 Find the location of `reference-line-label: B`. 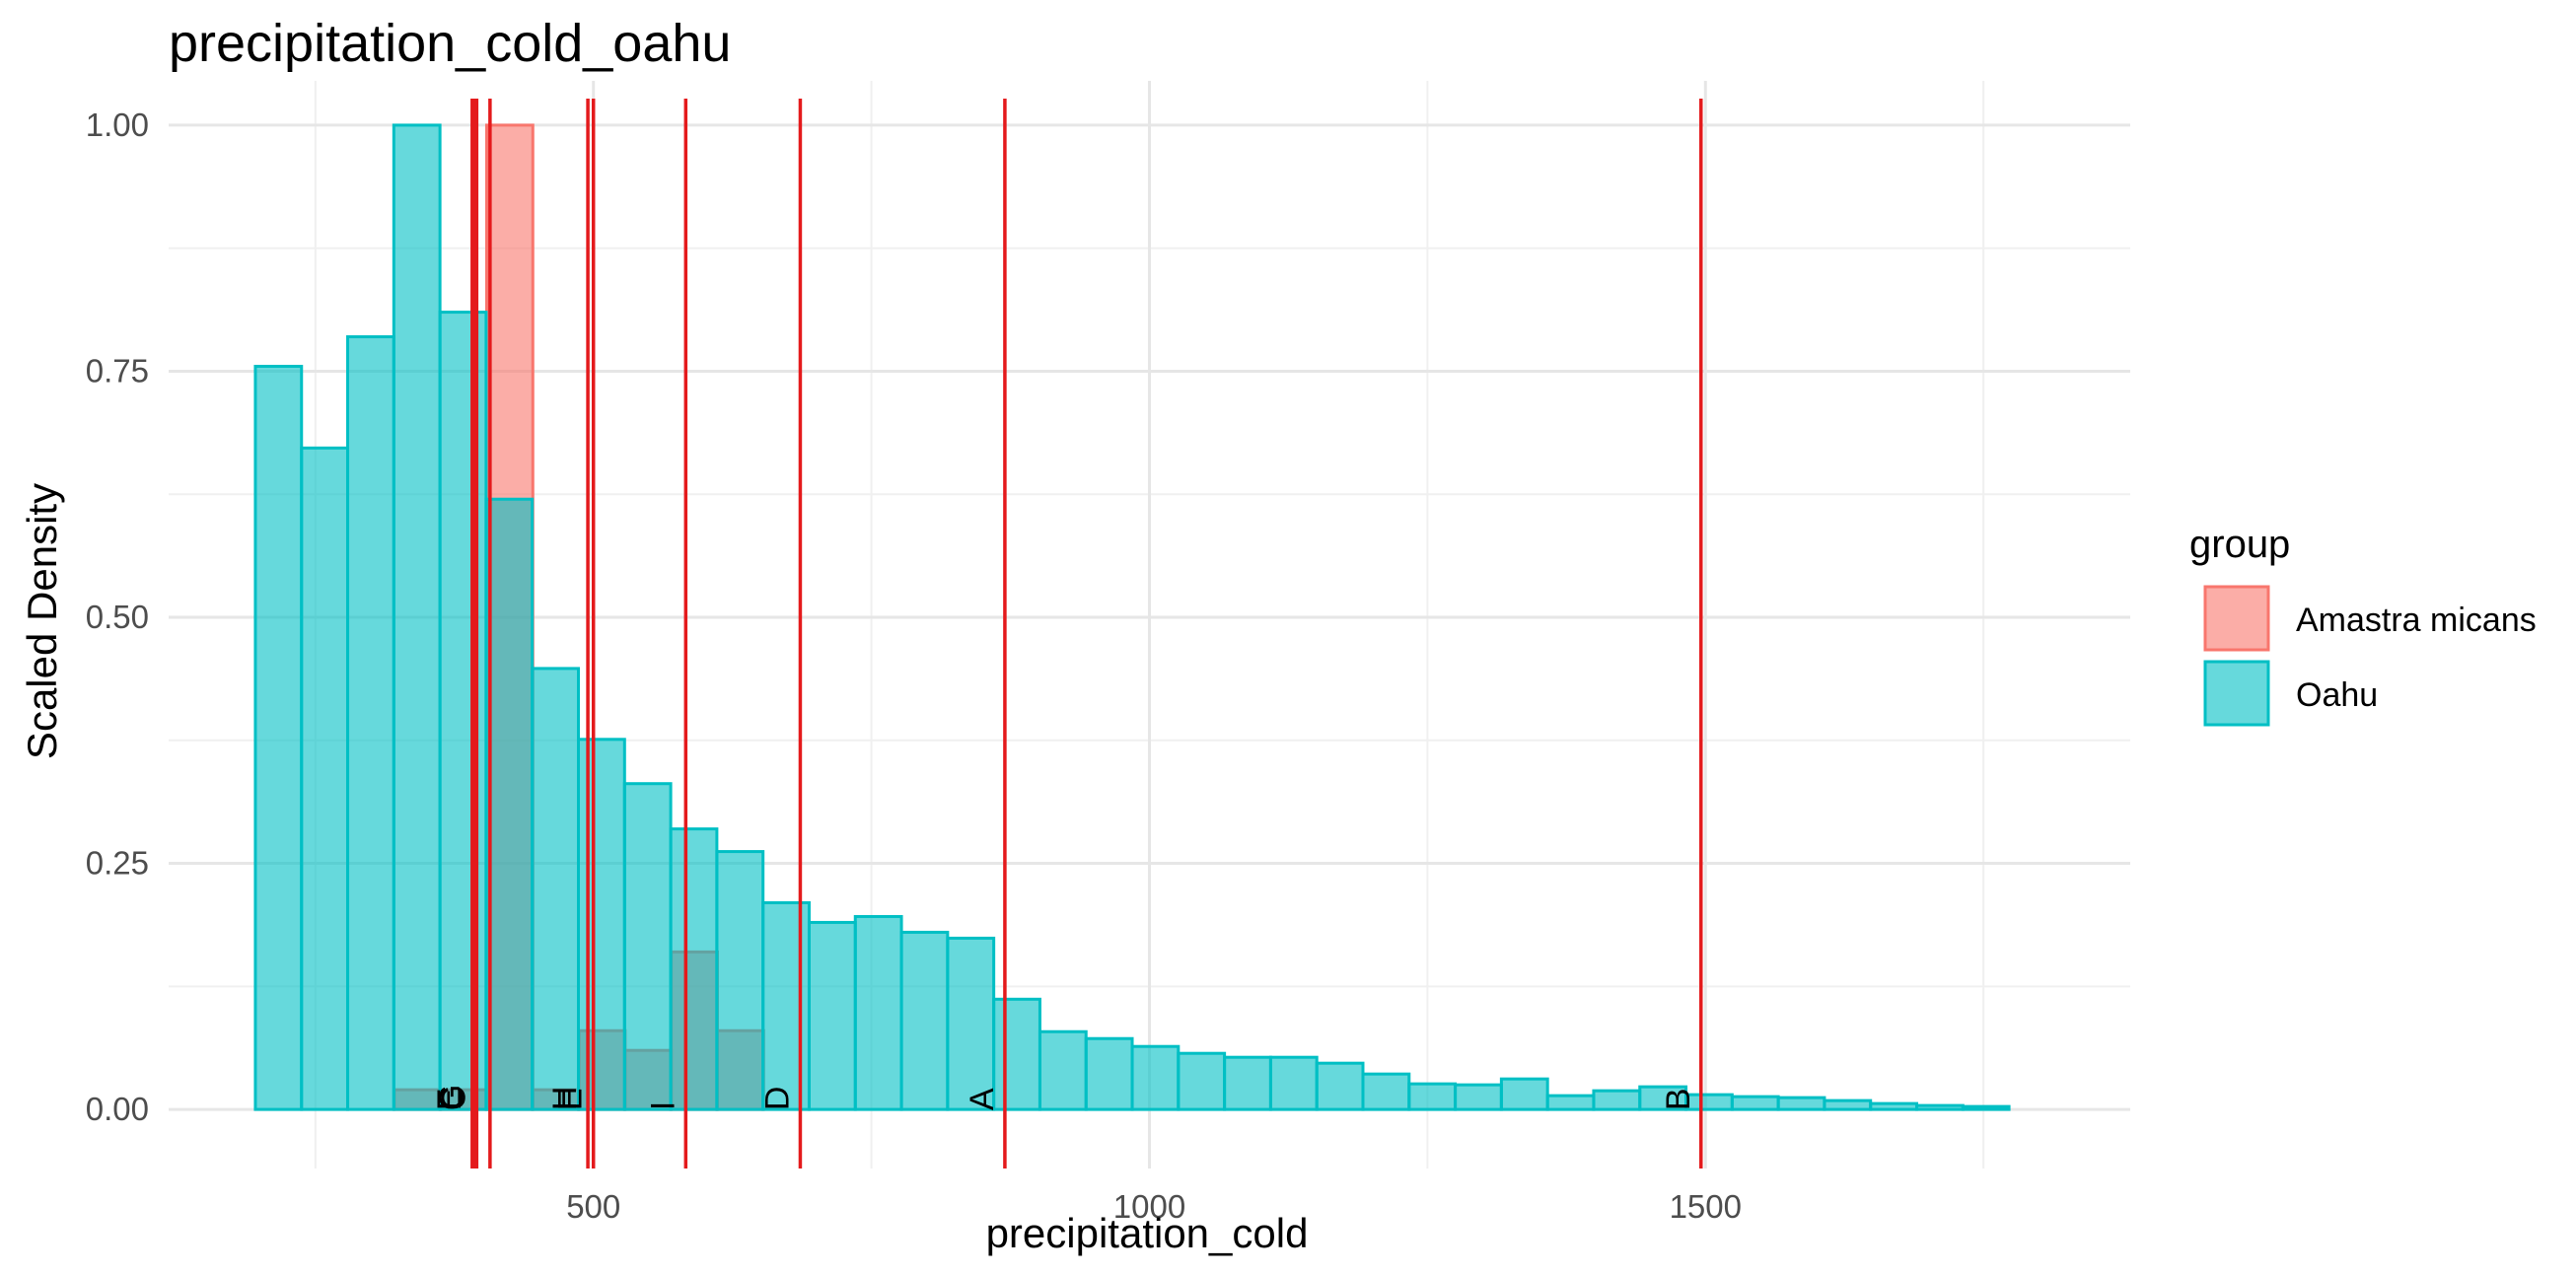

reference-line-label: B is located at coordinates (1678, 1099).